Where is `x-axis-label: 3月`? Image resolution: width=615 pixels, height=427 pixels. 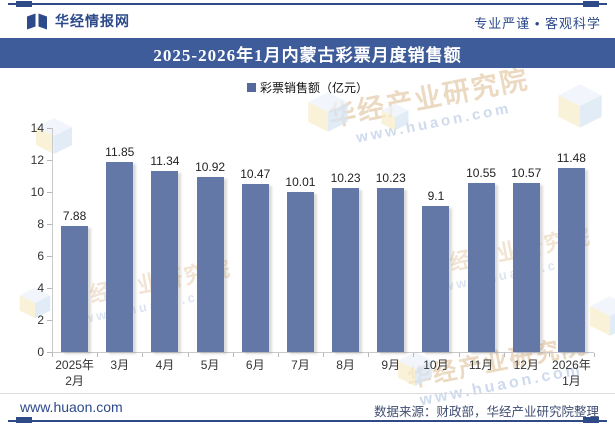 x-axis-label: 3月 is located at coordinates (120, 365).